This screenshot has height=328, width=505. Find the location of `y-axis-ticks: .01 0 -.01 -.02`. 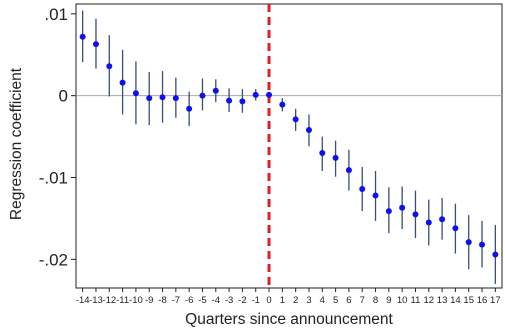

y-axis-ticks: .01 0 -.01 -.02 is located at coordinates (57, 137).